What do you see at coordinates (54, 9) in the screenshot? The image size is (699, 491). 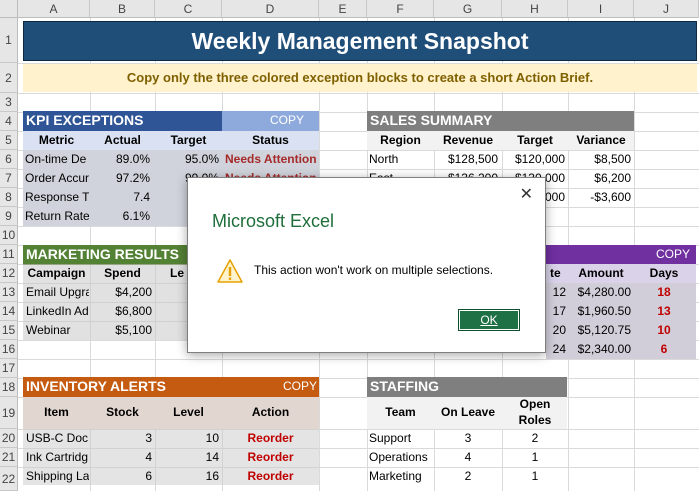 I see `column-header-a: A` at bounding box center [54, 9].